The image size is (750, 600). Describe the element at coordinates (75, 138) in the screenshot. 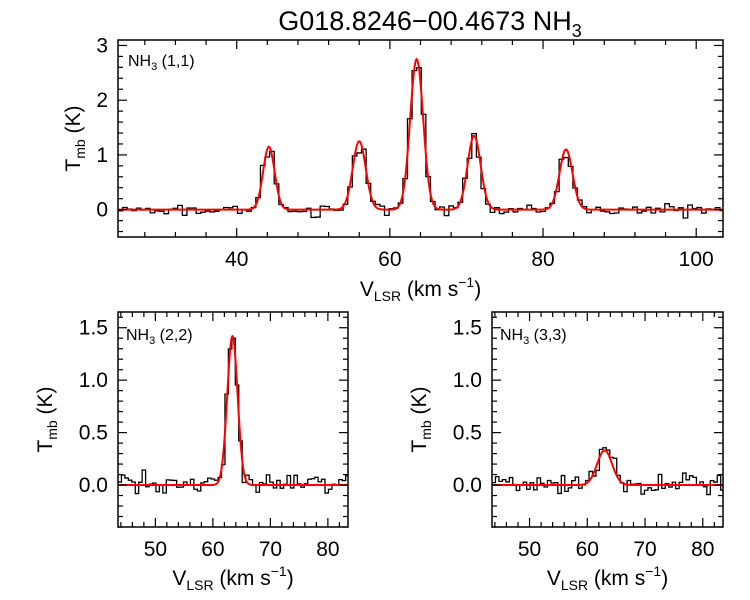

I see `y-axis-label-top: Tmb (K)` at that location.